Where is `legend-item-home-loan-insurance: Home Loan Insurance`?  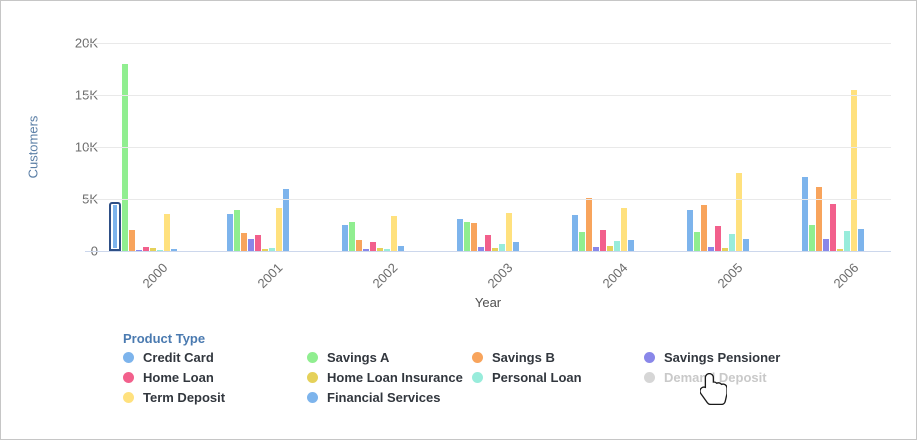
legend-item-home-loan-insurance: Home Loan Insurance is located at coordinates (389, 377).